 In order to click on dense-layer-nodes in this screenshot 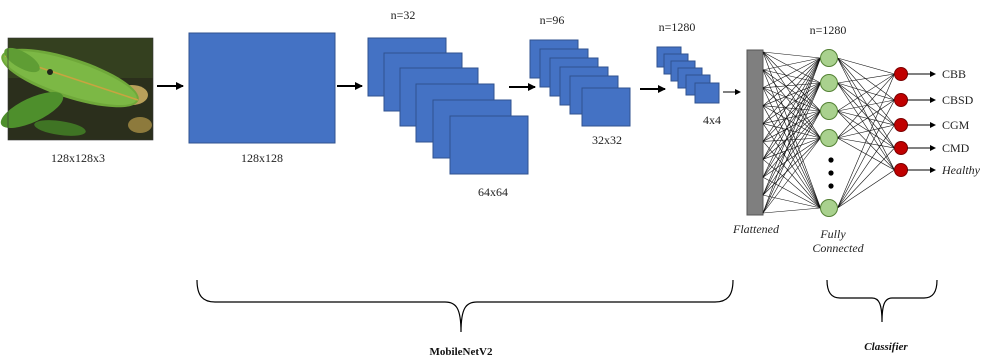, I will do `click(829, 133)`.